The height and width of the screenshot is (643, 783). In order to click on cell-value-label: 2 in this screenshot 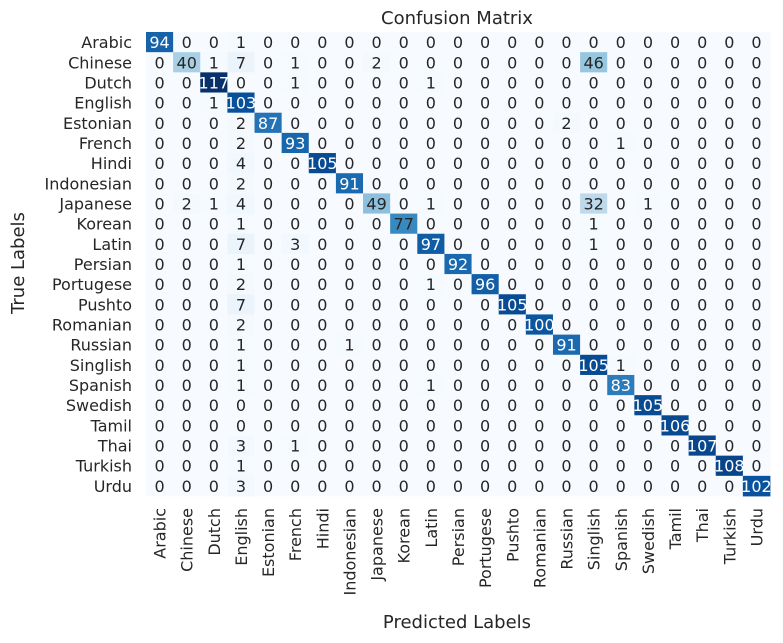, I will do `click(187, 203)`.